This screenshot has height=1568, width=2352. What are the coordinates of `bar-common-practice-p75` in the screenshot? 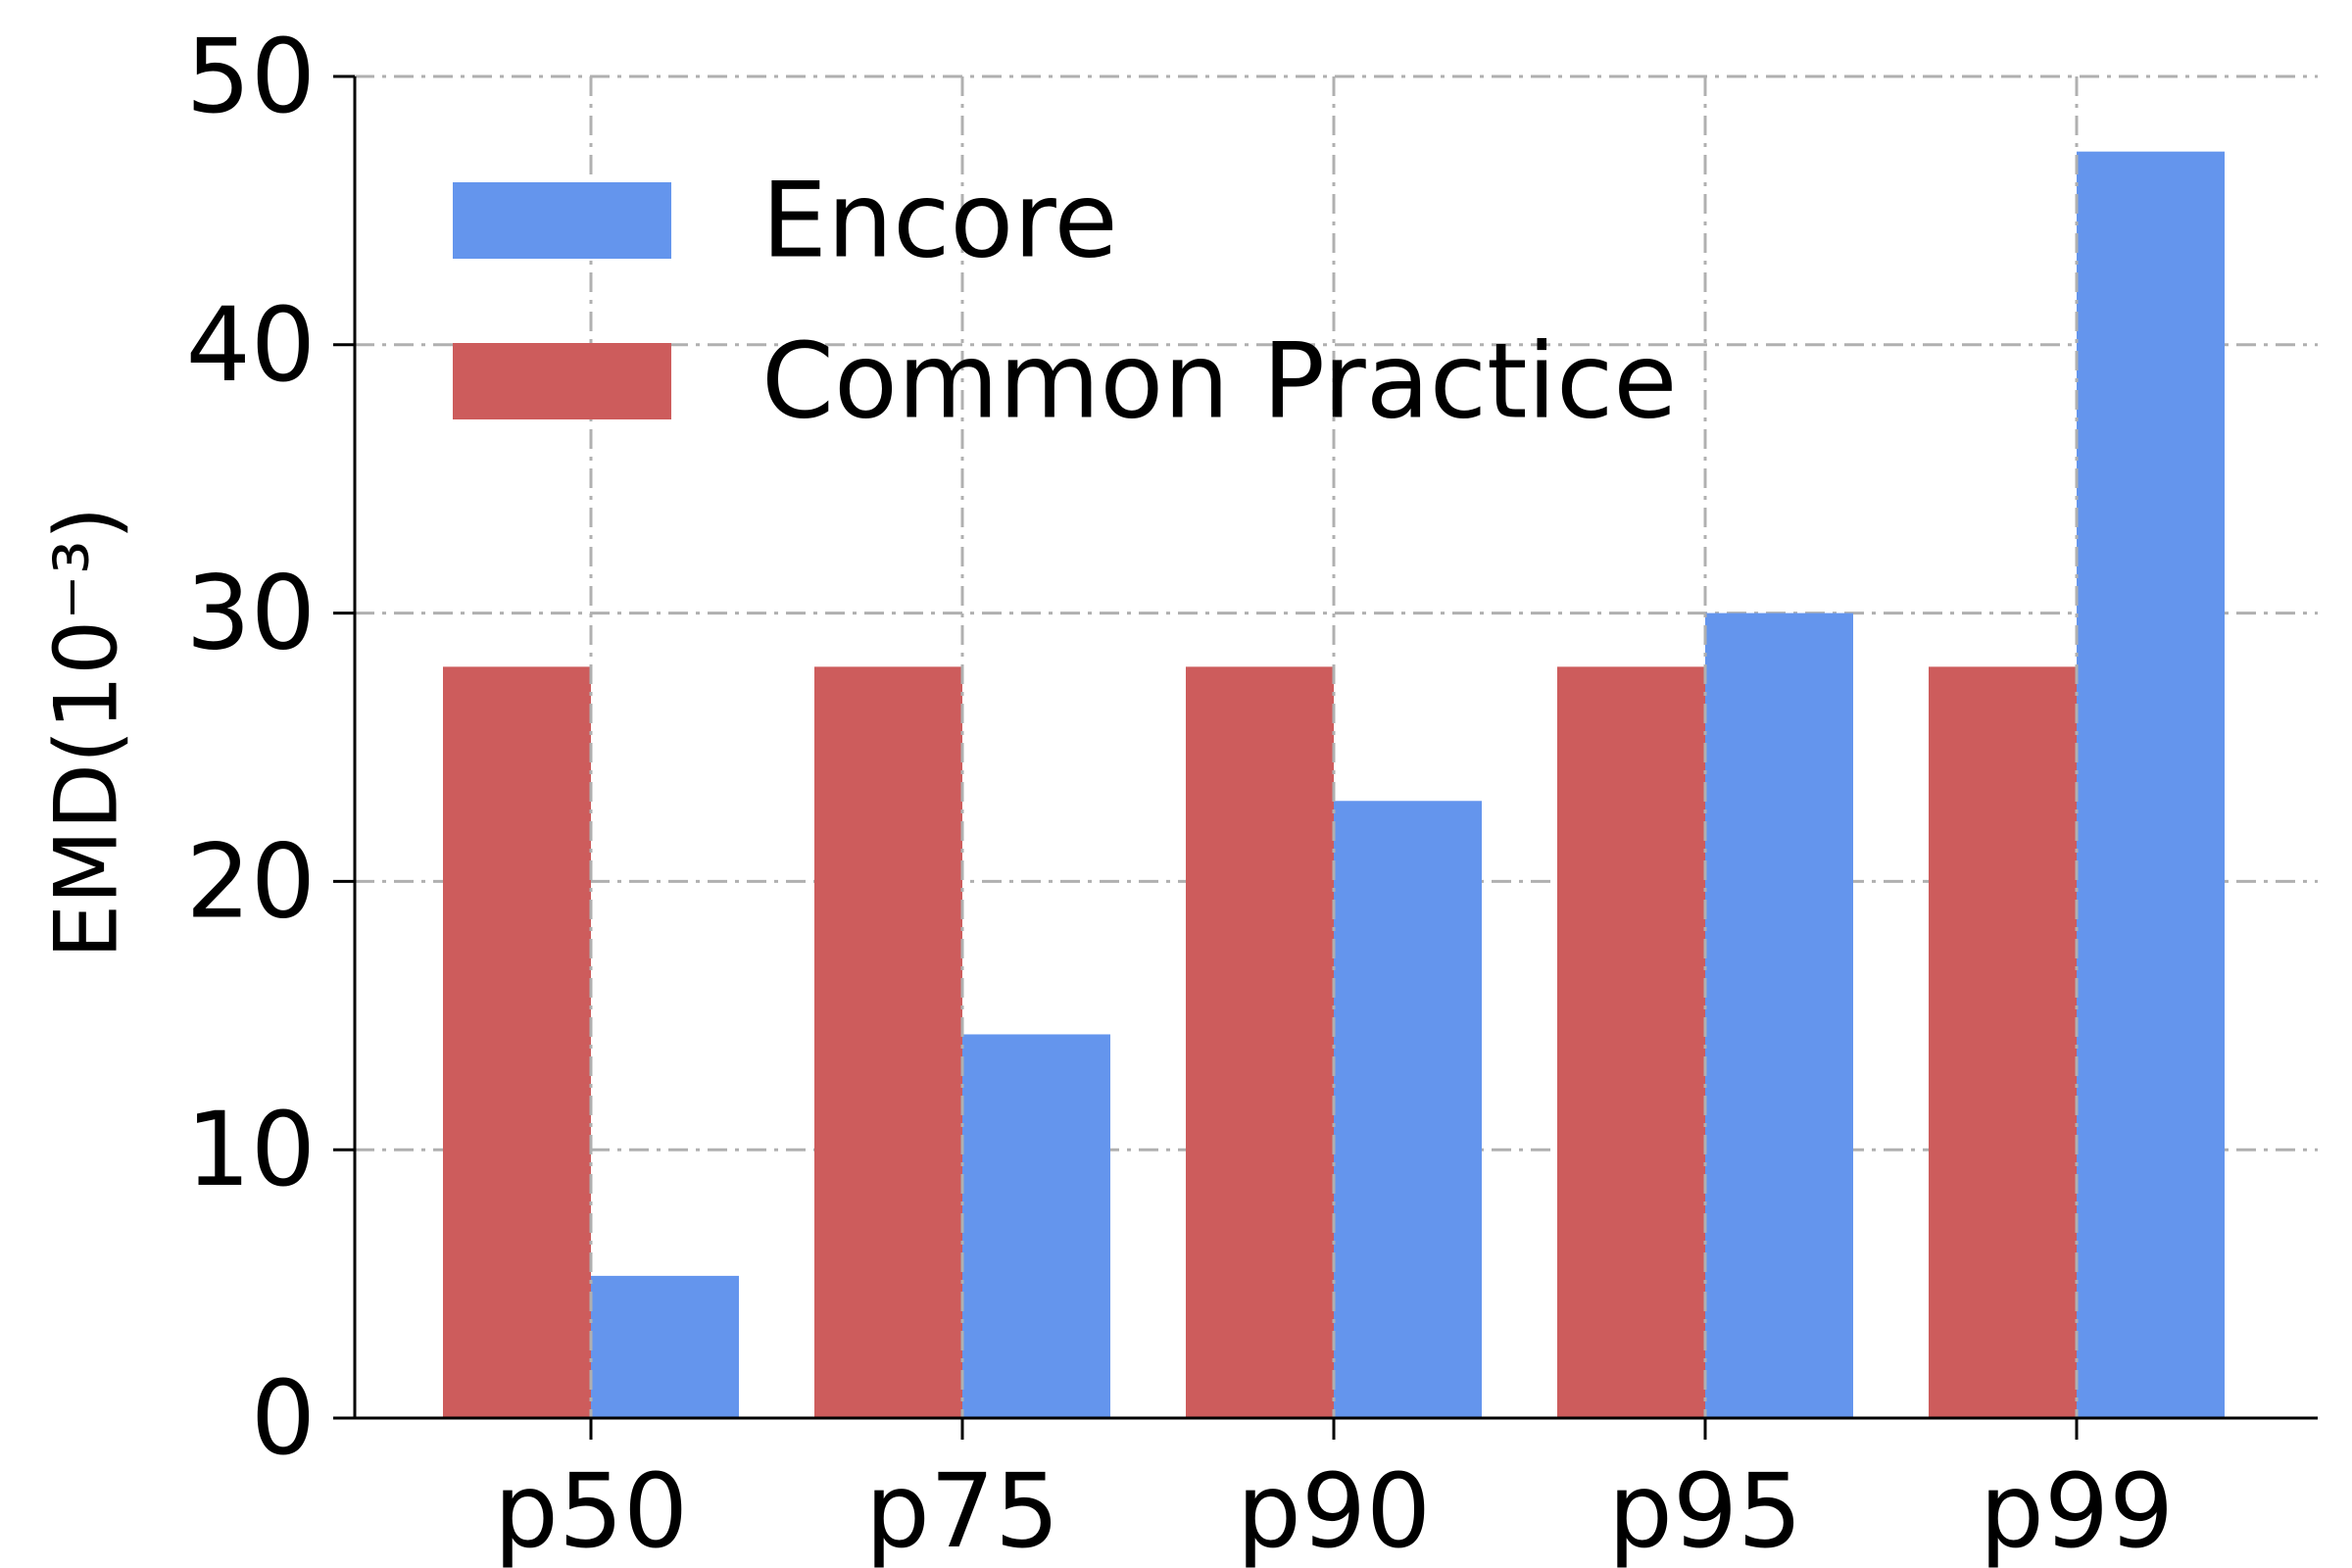 It's located at (888, 1042).